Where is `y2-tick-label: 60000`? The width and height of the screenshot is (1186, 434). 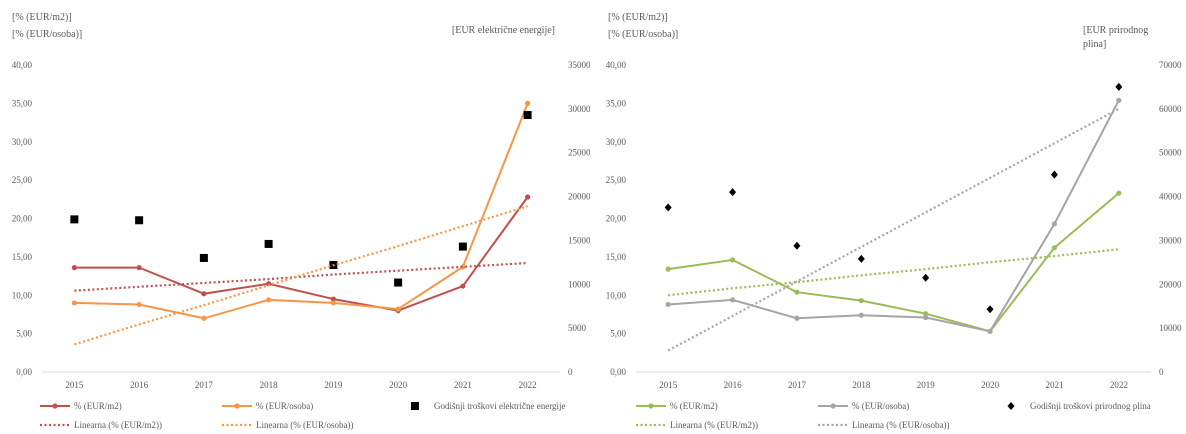
y2-tick-label: 60000 is located at coordinates (1170, 109).